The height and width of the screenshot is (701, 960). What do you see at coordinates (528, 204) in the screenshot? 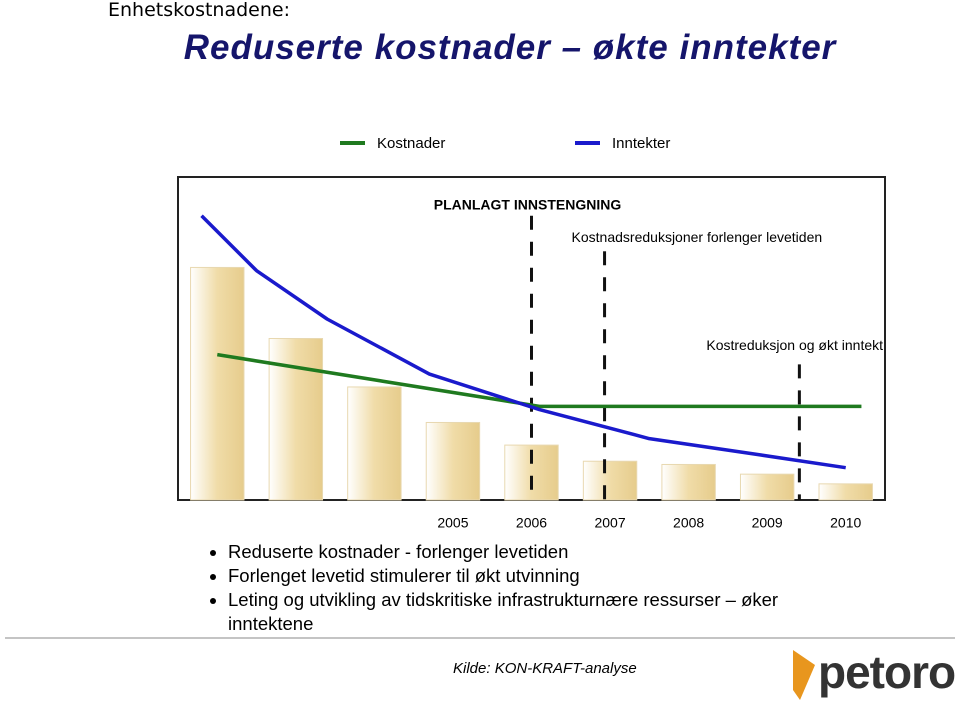
I see `annotation: PLANLAGT INNSTENGNING` at bounding box center [528, 204].